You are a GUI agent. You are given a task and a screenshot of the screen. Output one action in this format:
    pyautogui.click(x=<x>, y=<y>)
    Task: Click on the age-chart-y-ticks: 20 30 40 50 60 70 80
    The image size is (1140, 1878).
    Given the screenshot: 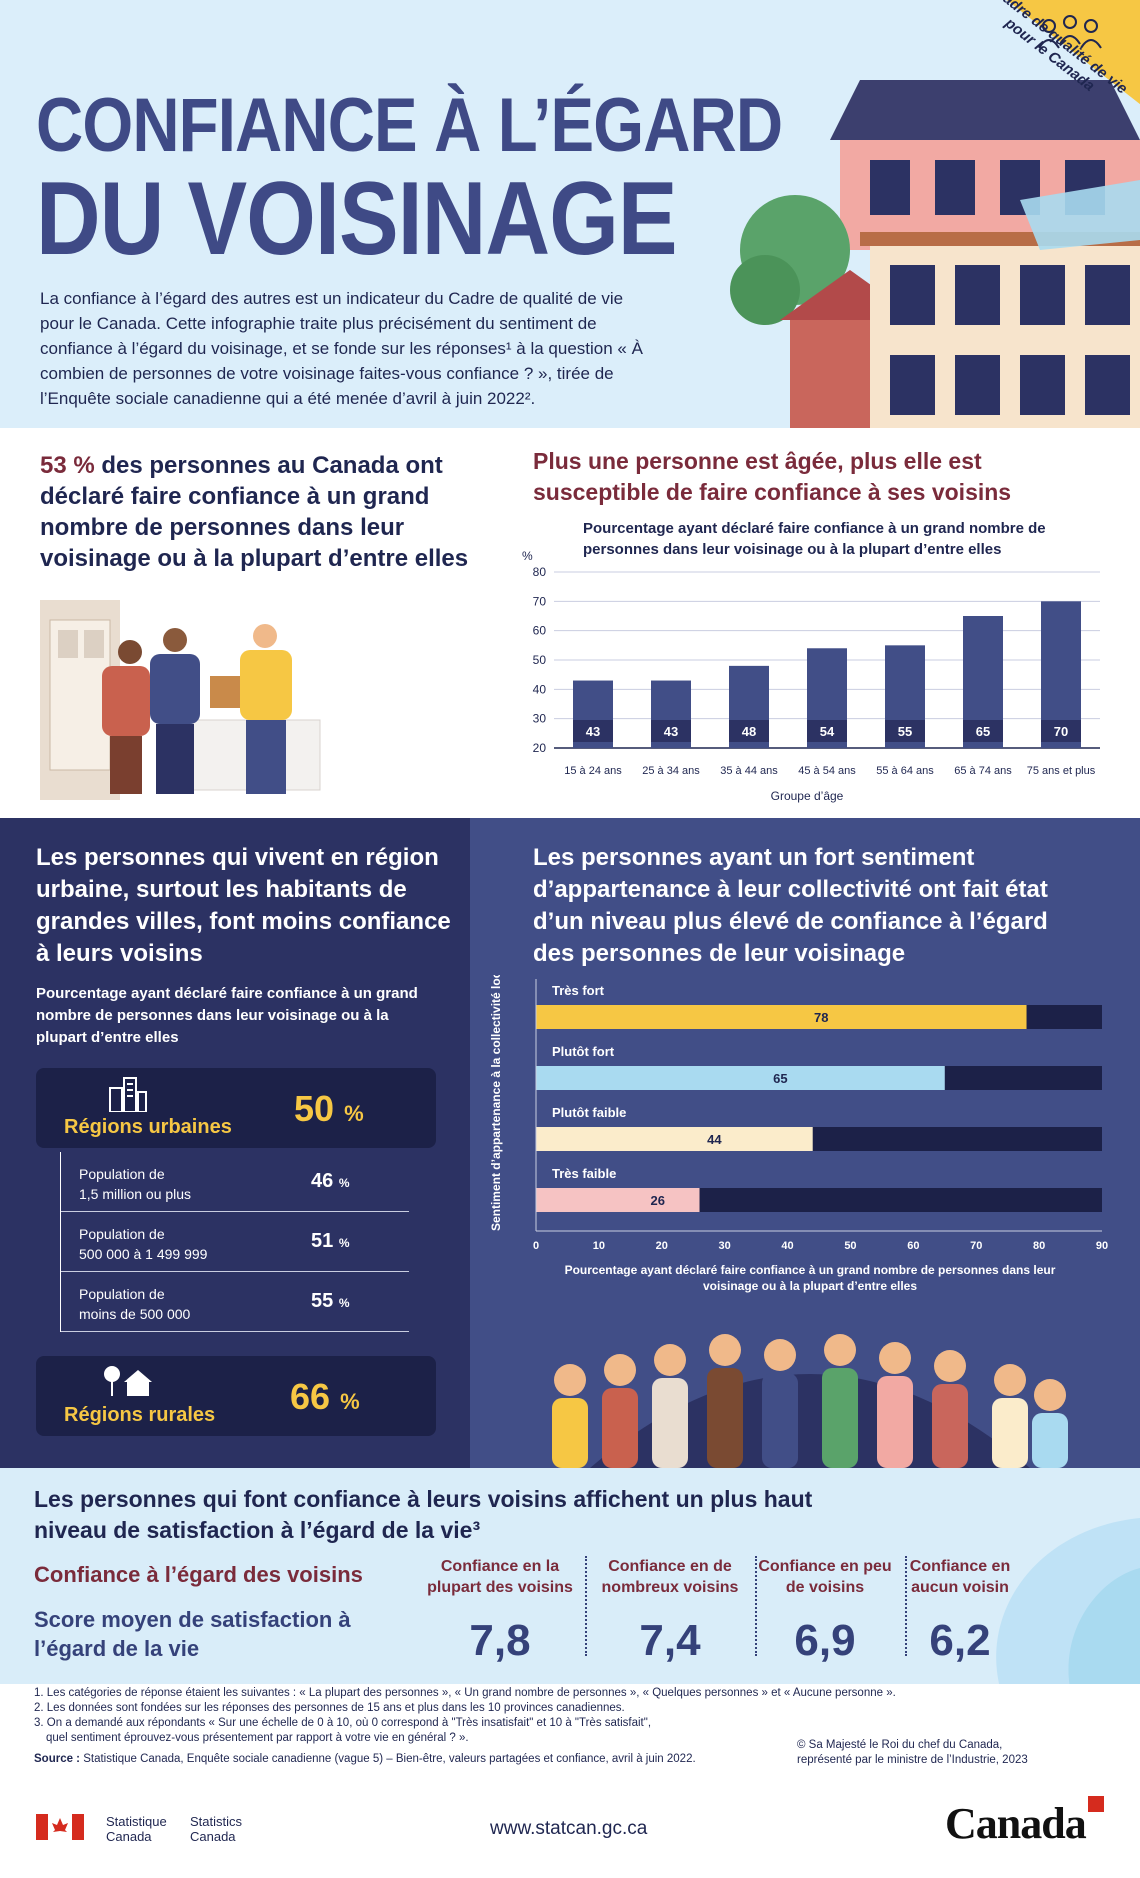 What is the action you would take?
    pyautogui.click(x=540, y=660)
    